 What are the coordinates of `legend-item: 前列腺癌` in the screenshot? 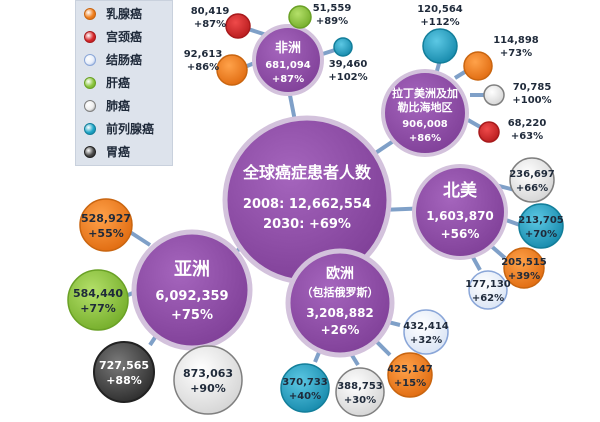 It's located at (125, 129).